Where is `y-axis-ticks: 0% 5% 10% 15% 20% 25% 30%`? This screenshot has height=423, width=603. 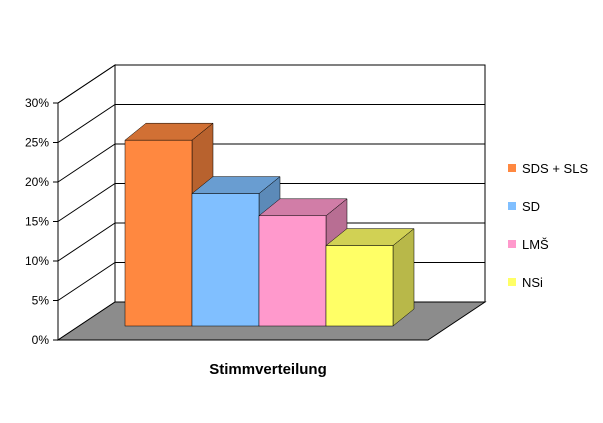
y-axis-ticks: 0% 5% 10% 15% 20% 25% 30% is located at coordinates (41, 221).